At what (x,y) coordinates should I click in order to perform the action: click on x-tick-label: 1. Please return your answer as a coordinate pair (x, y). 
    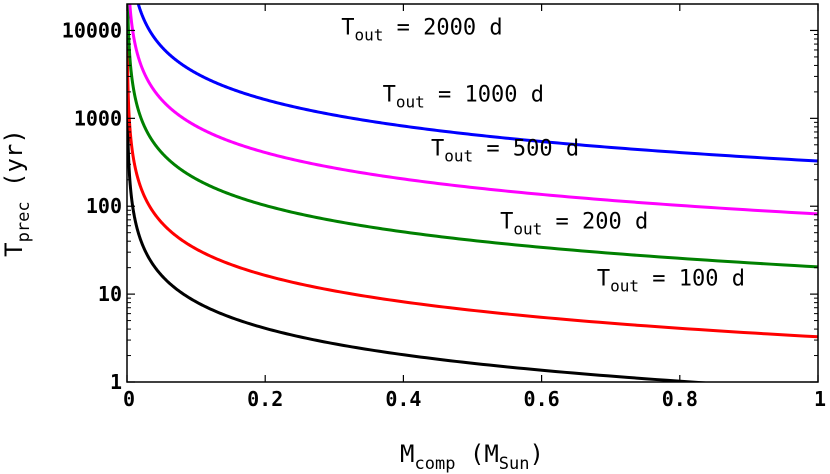
    Looking at the image, I should click on (820, 399).